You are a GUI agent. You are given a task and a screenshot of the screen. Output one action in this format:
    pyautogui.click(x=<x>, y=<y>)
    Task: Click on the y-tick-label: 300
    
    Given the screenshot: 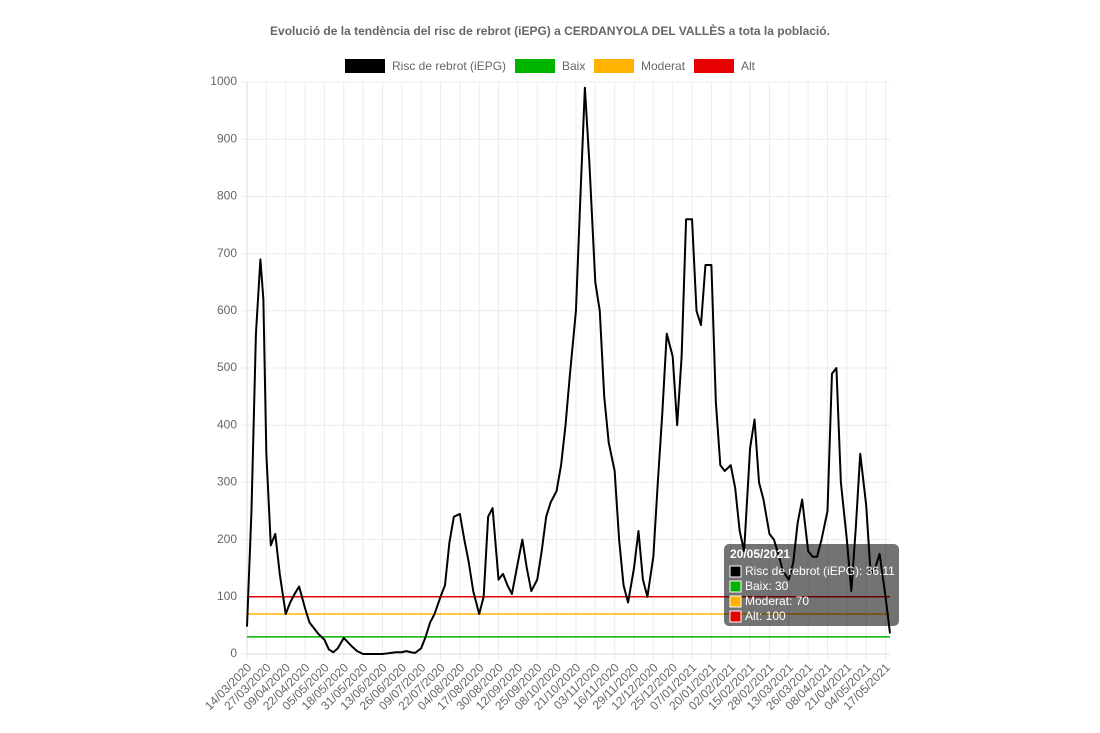 What is the action you would take?
    pyautogui.click(x=227, y=482)
    